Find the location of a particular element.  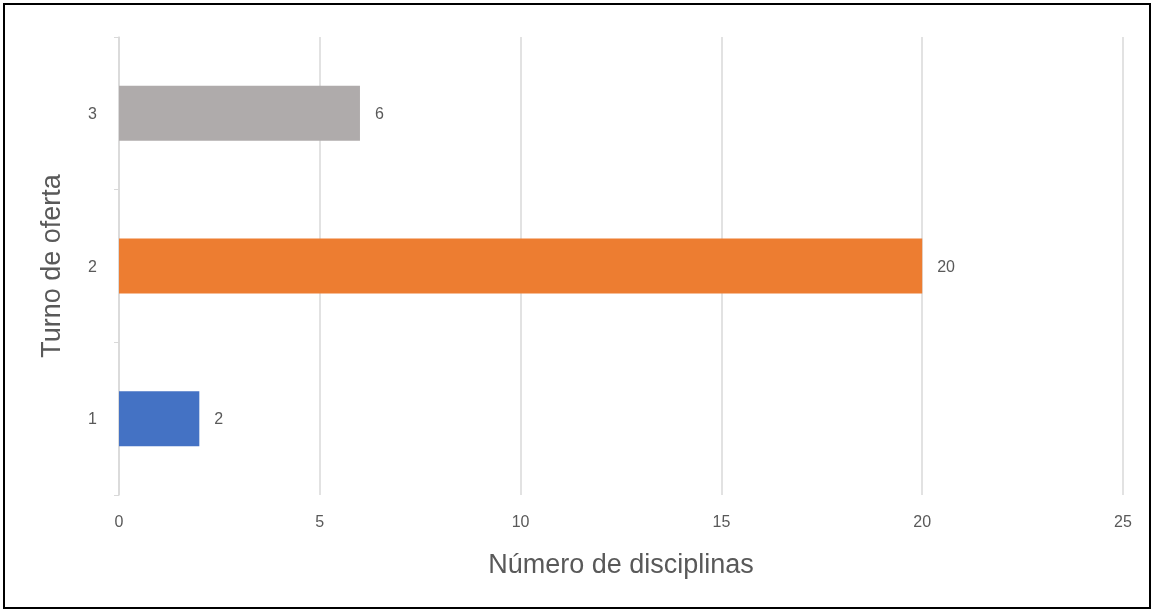

data-label: 6 is located at coordinates (379, 113).